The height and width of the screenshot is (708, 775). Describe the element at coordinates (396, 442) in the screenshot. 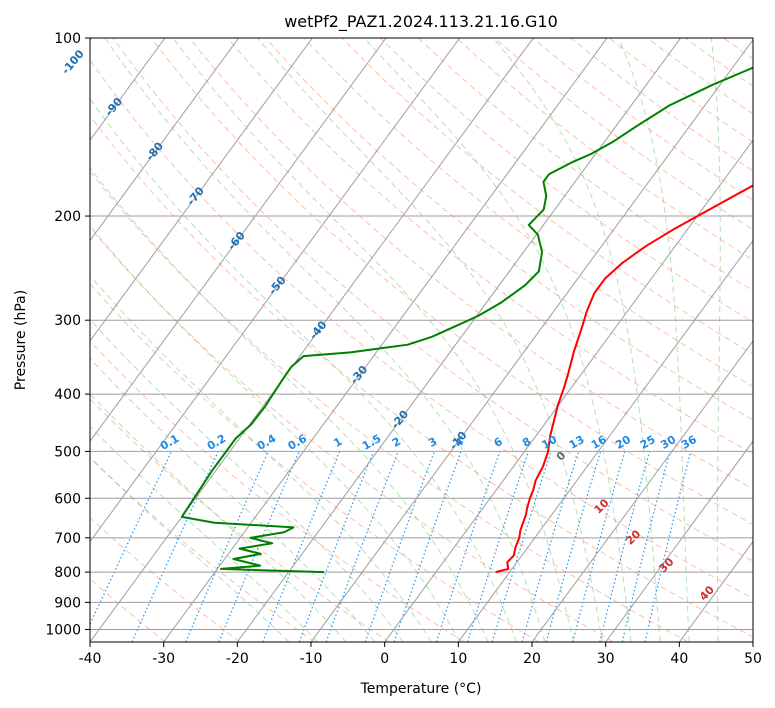

I see `mixing-ratio-label: 2` at that location.